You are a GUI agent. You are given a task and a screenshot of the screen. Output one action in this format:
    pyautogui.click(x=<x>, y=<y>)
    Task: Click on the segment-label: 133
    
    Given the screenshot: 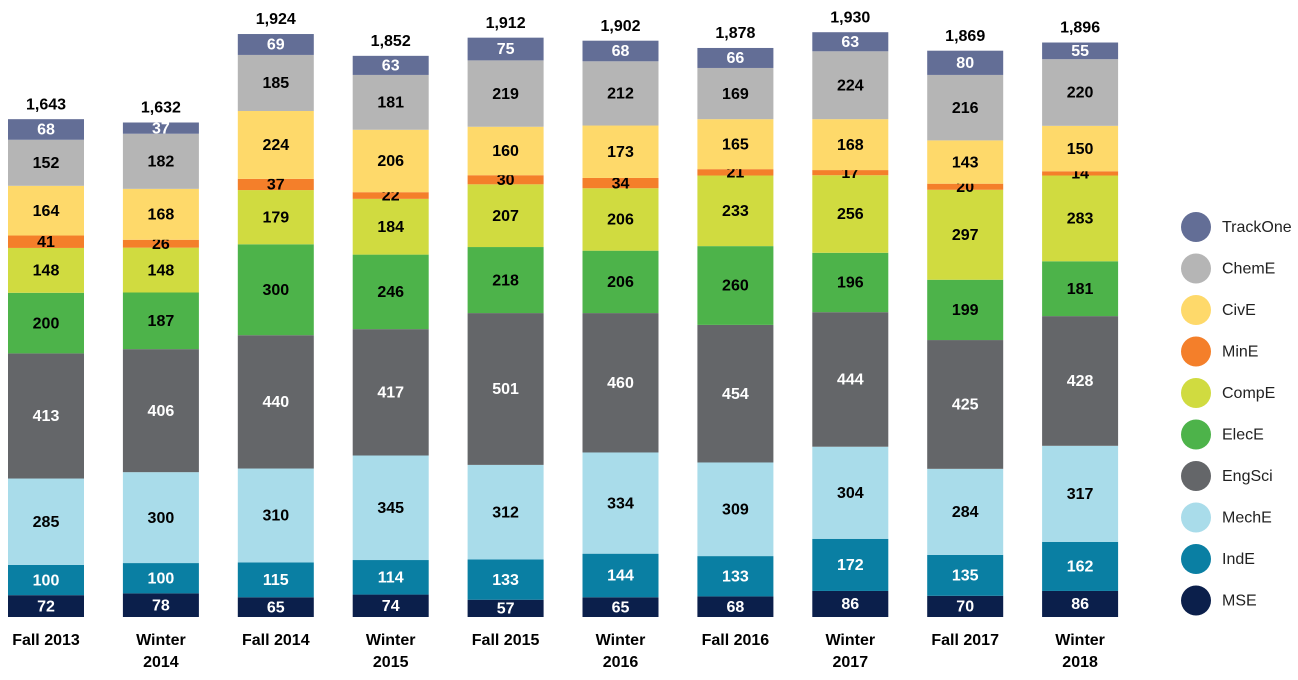 What is the action you would take?
    pyautogui.click(x=735, y=576)
    